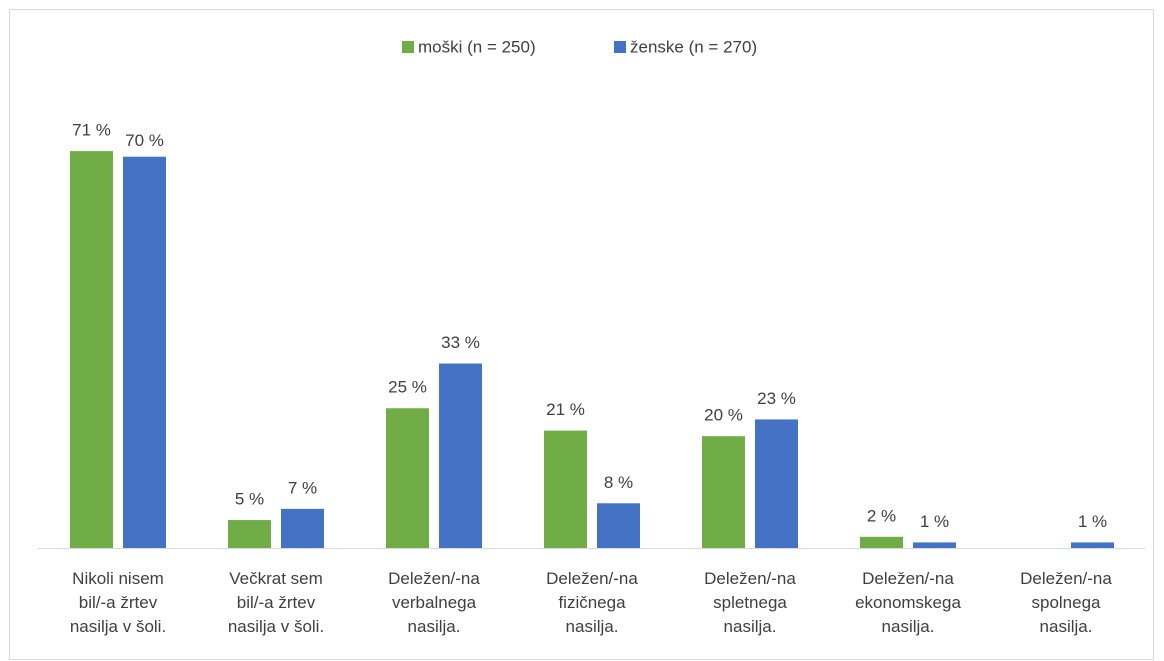 This screenshot has height=661, width=1164. Describe the element at coordinates (144, 140) in the screenshot. I see `data-label: 70 %` at that location.